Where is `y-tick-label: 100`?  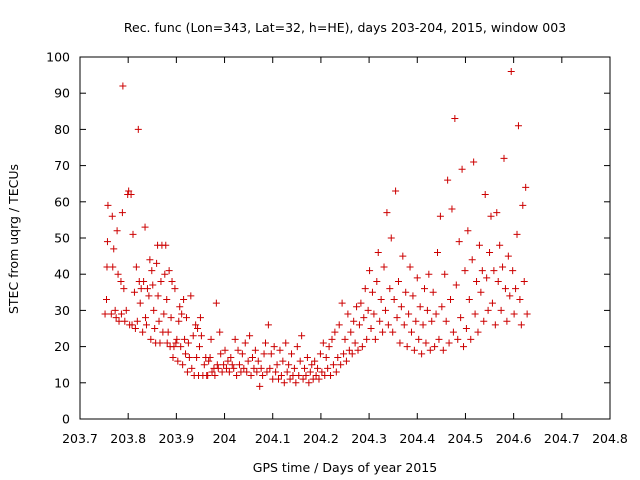
y-tick-label: 100 is located at coordinates (58, 57).